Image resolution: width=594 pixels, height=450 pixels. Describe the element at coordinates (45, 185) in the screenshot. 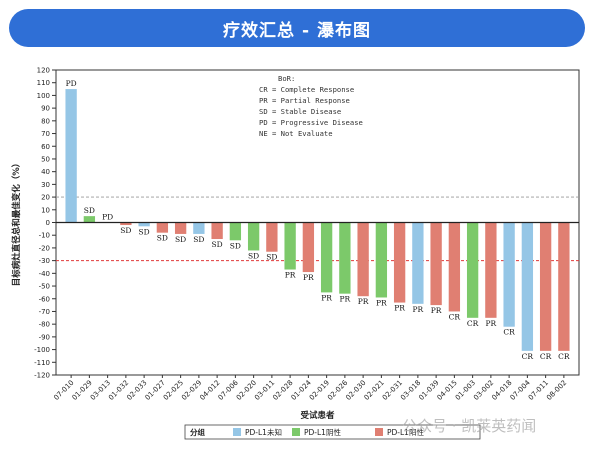

I see `y-tick-label: 30` at that location.